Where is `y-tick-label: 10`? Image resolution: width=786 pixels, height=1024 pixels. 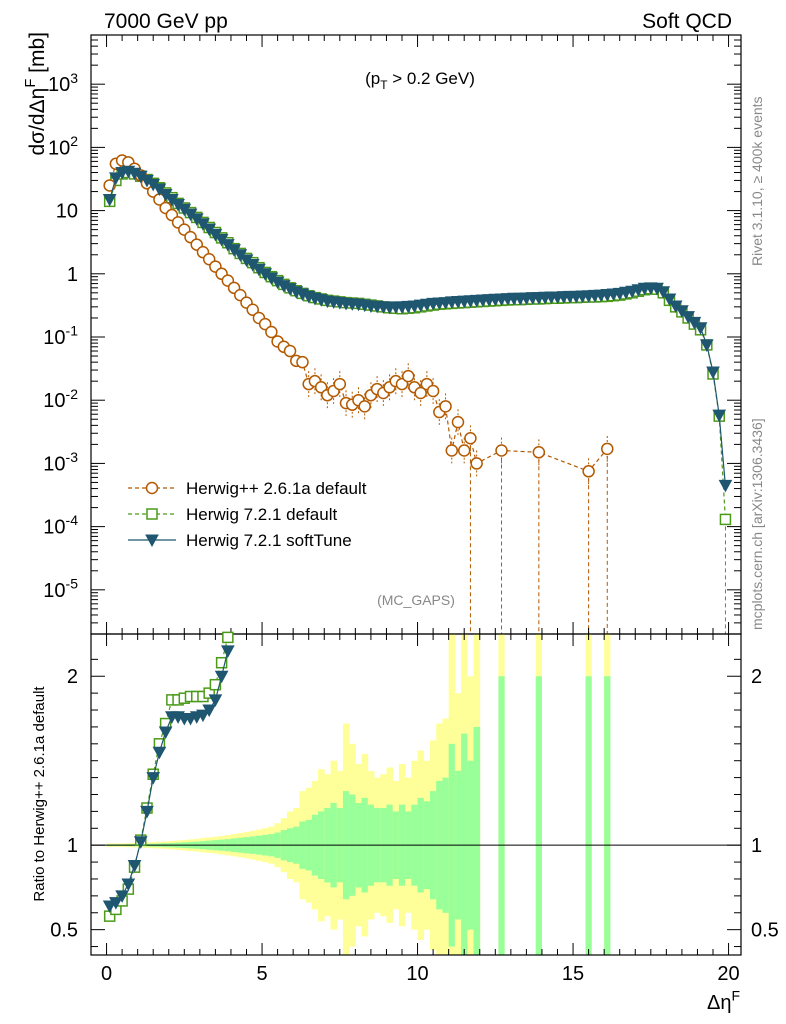 y-tick-label: 10 is located at coordinates (67, 212).